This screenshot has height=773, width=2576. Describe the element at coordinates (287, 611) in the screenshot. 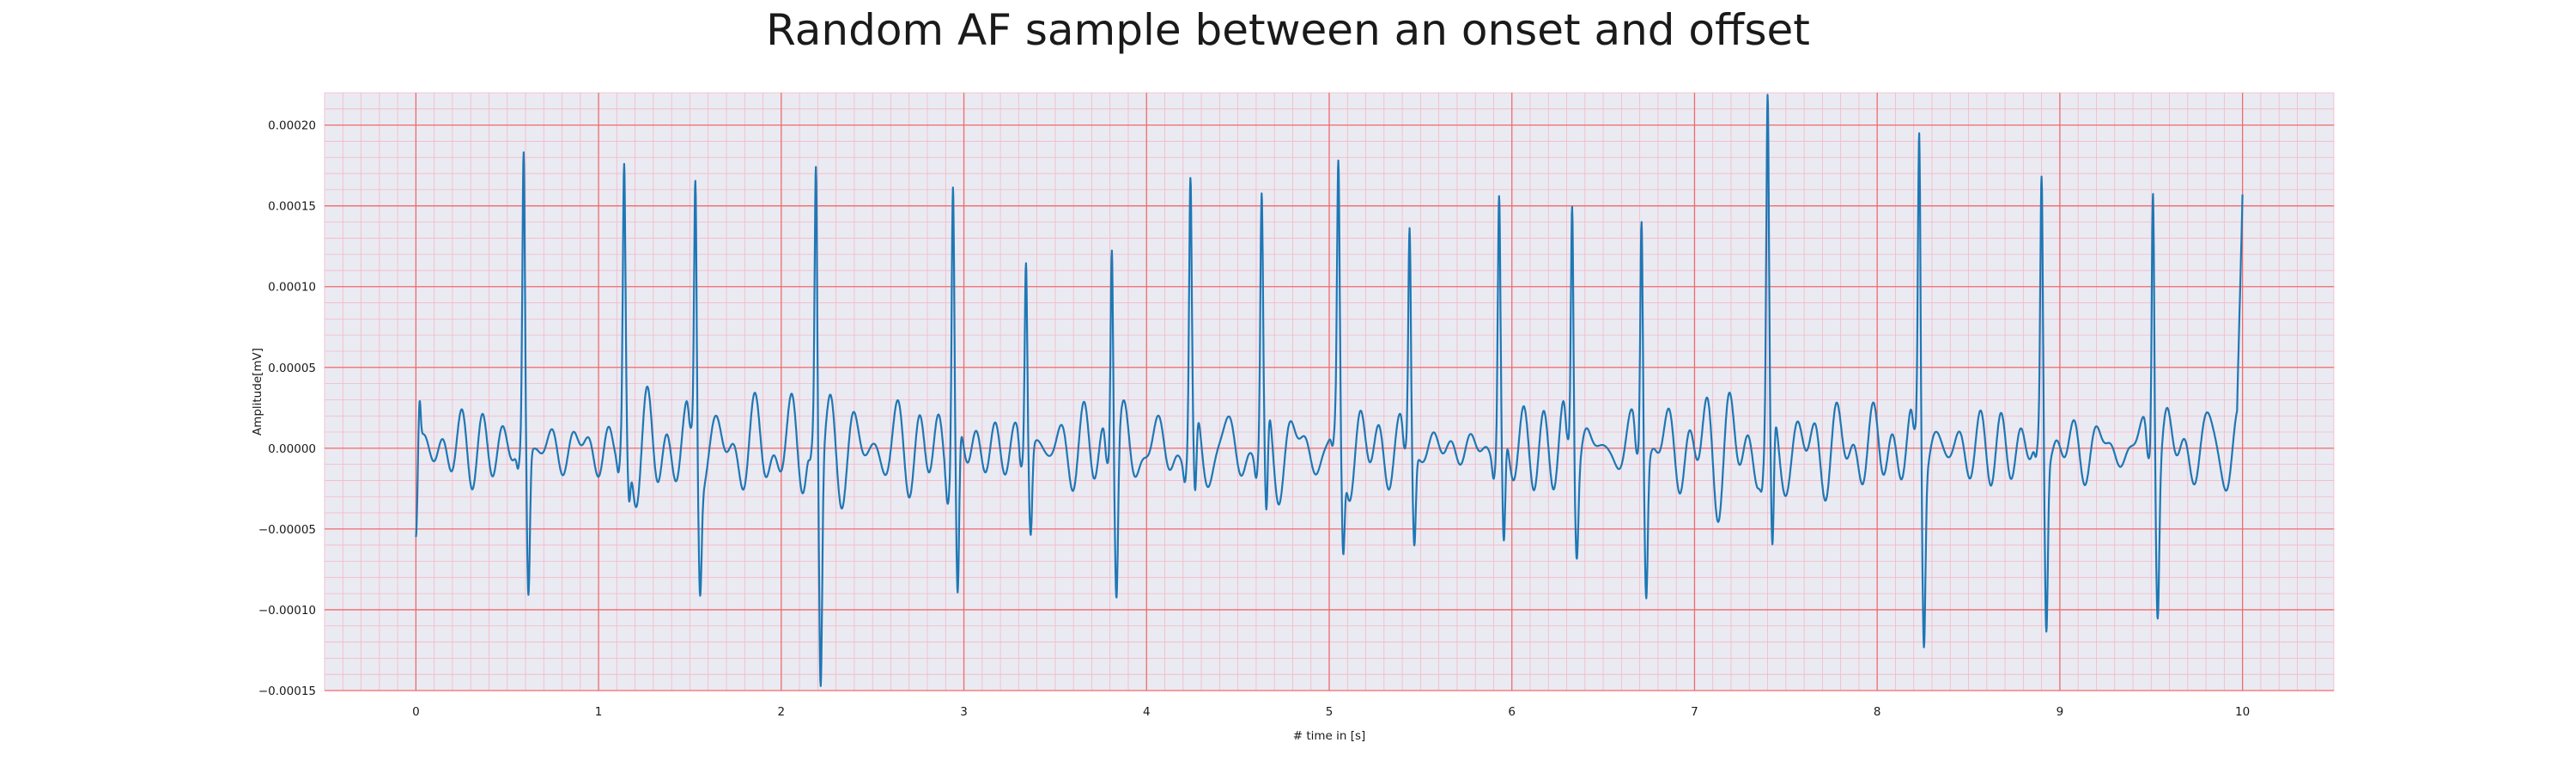

I see `y-tick-label: −0.00010` at that location.